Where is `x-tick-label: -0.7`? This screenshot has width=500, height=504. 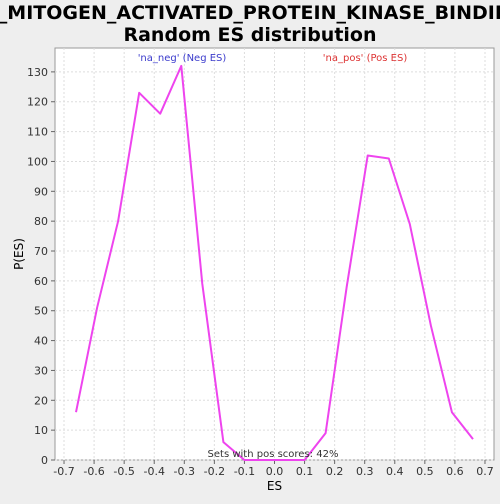
x-tick-label: -0.7 is located at coordinates (63, 471).